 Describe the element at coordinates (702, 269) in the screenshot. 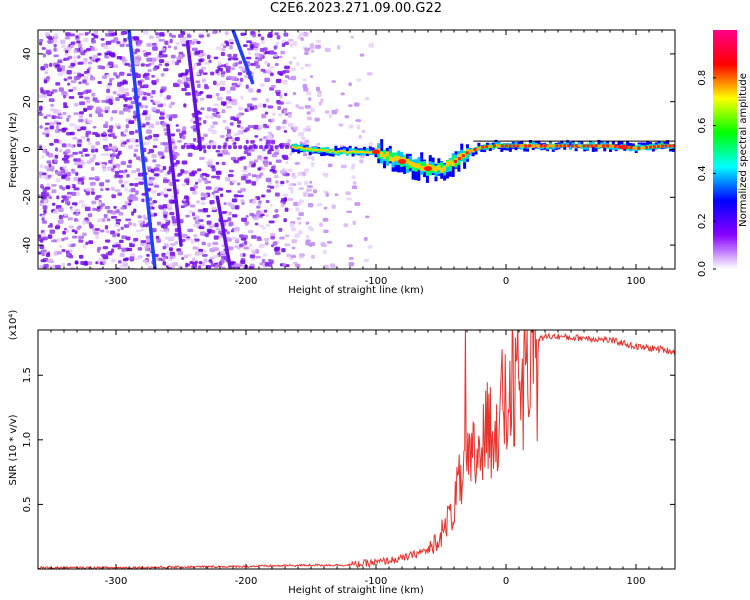

I see `colorbar-tick-label: 0.0` at that location.